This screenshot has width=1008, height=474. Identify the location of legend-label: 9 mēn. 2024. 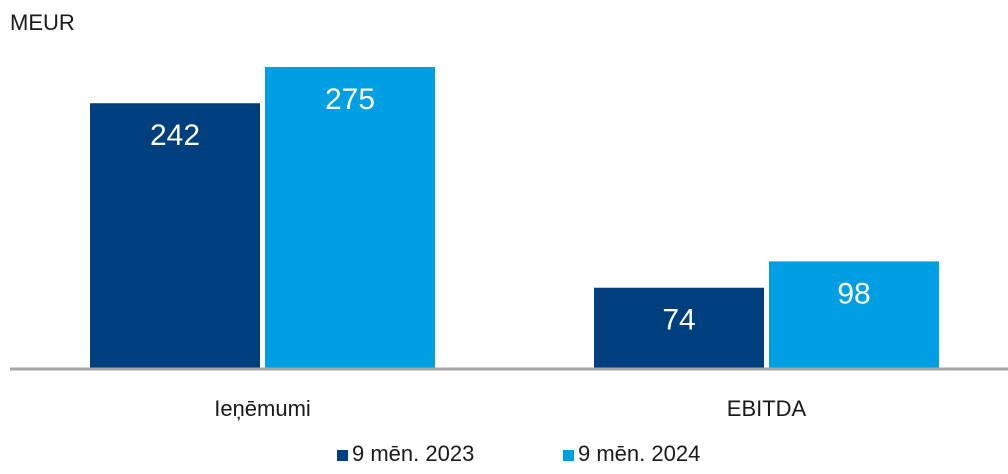
(639, 453).